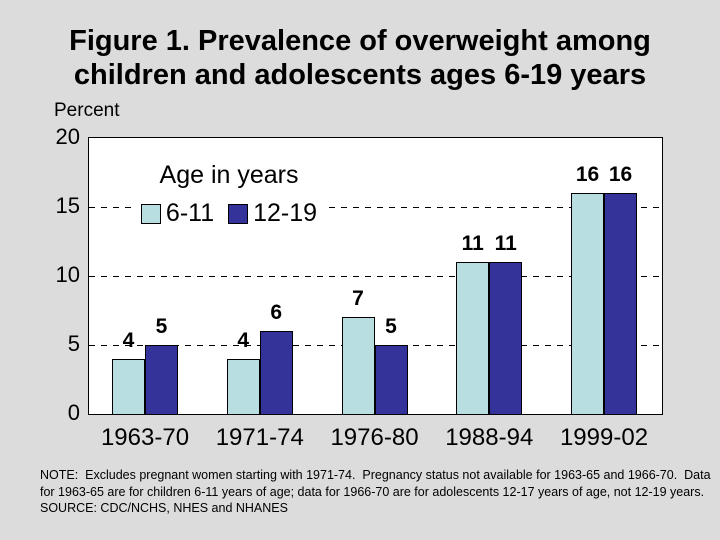 This screenshot has height=540, width=720. What do you see at coordinates (150, 213) in the screenshot?
I see `legend-swatch-light-icon` at bounding box center [150, 213].